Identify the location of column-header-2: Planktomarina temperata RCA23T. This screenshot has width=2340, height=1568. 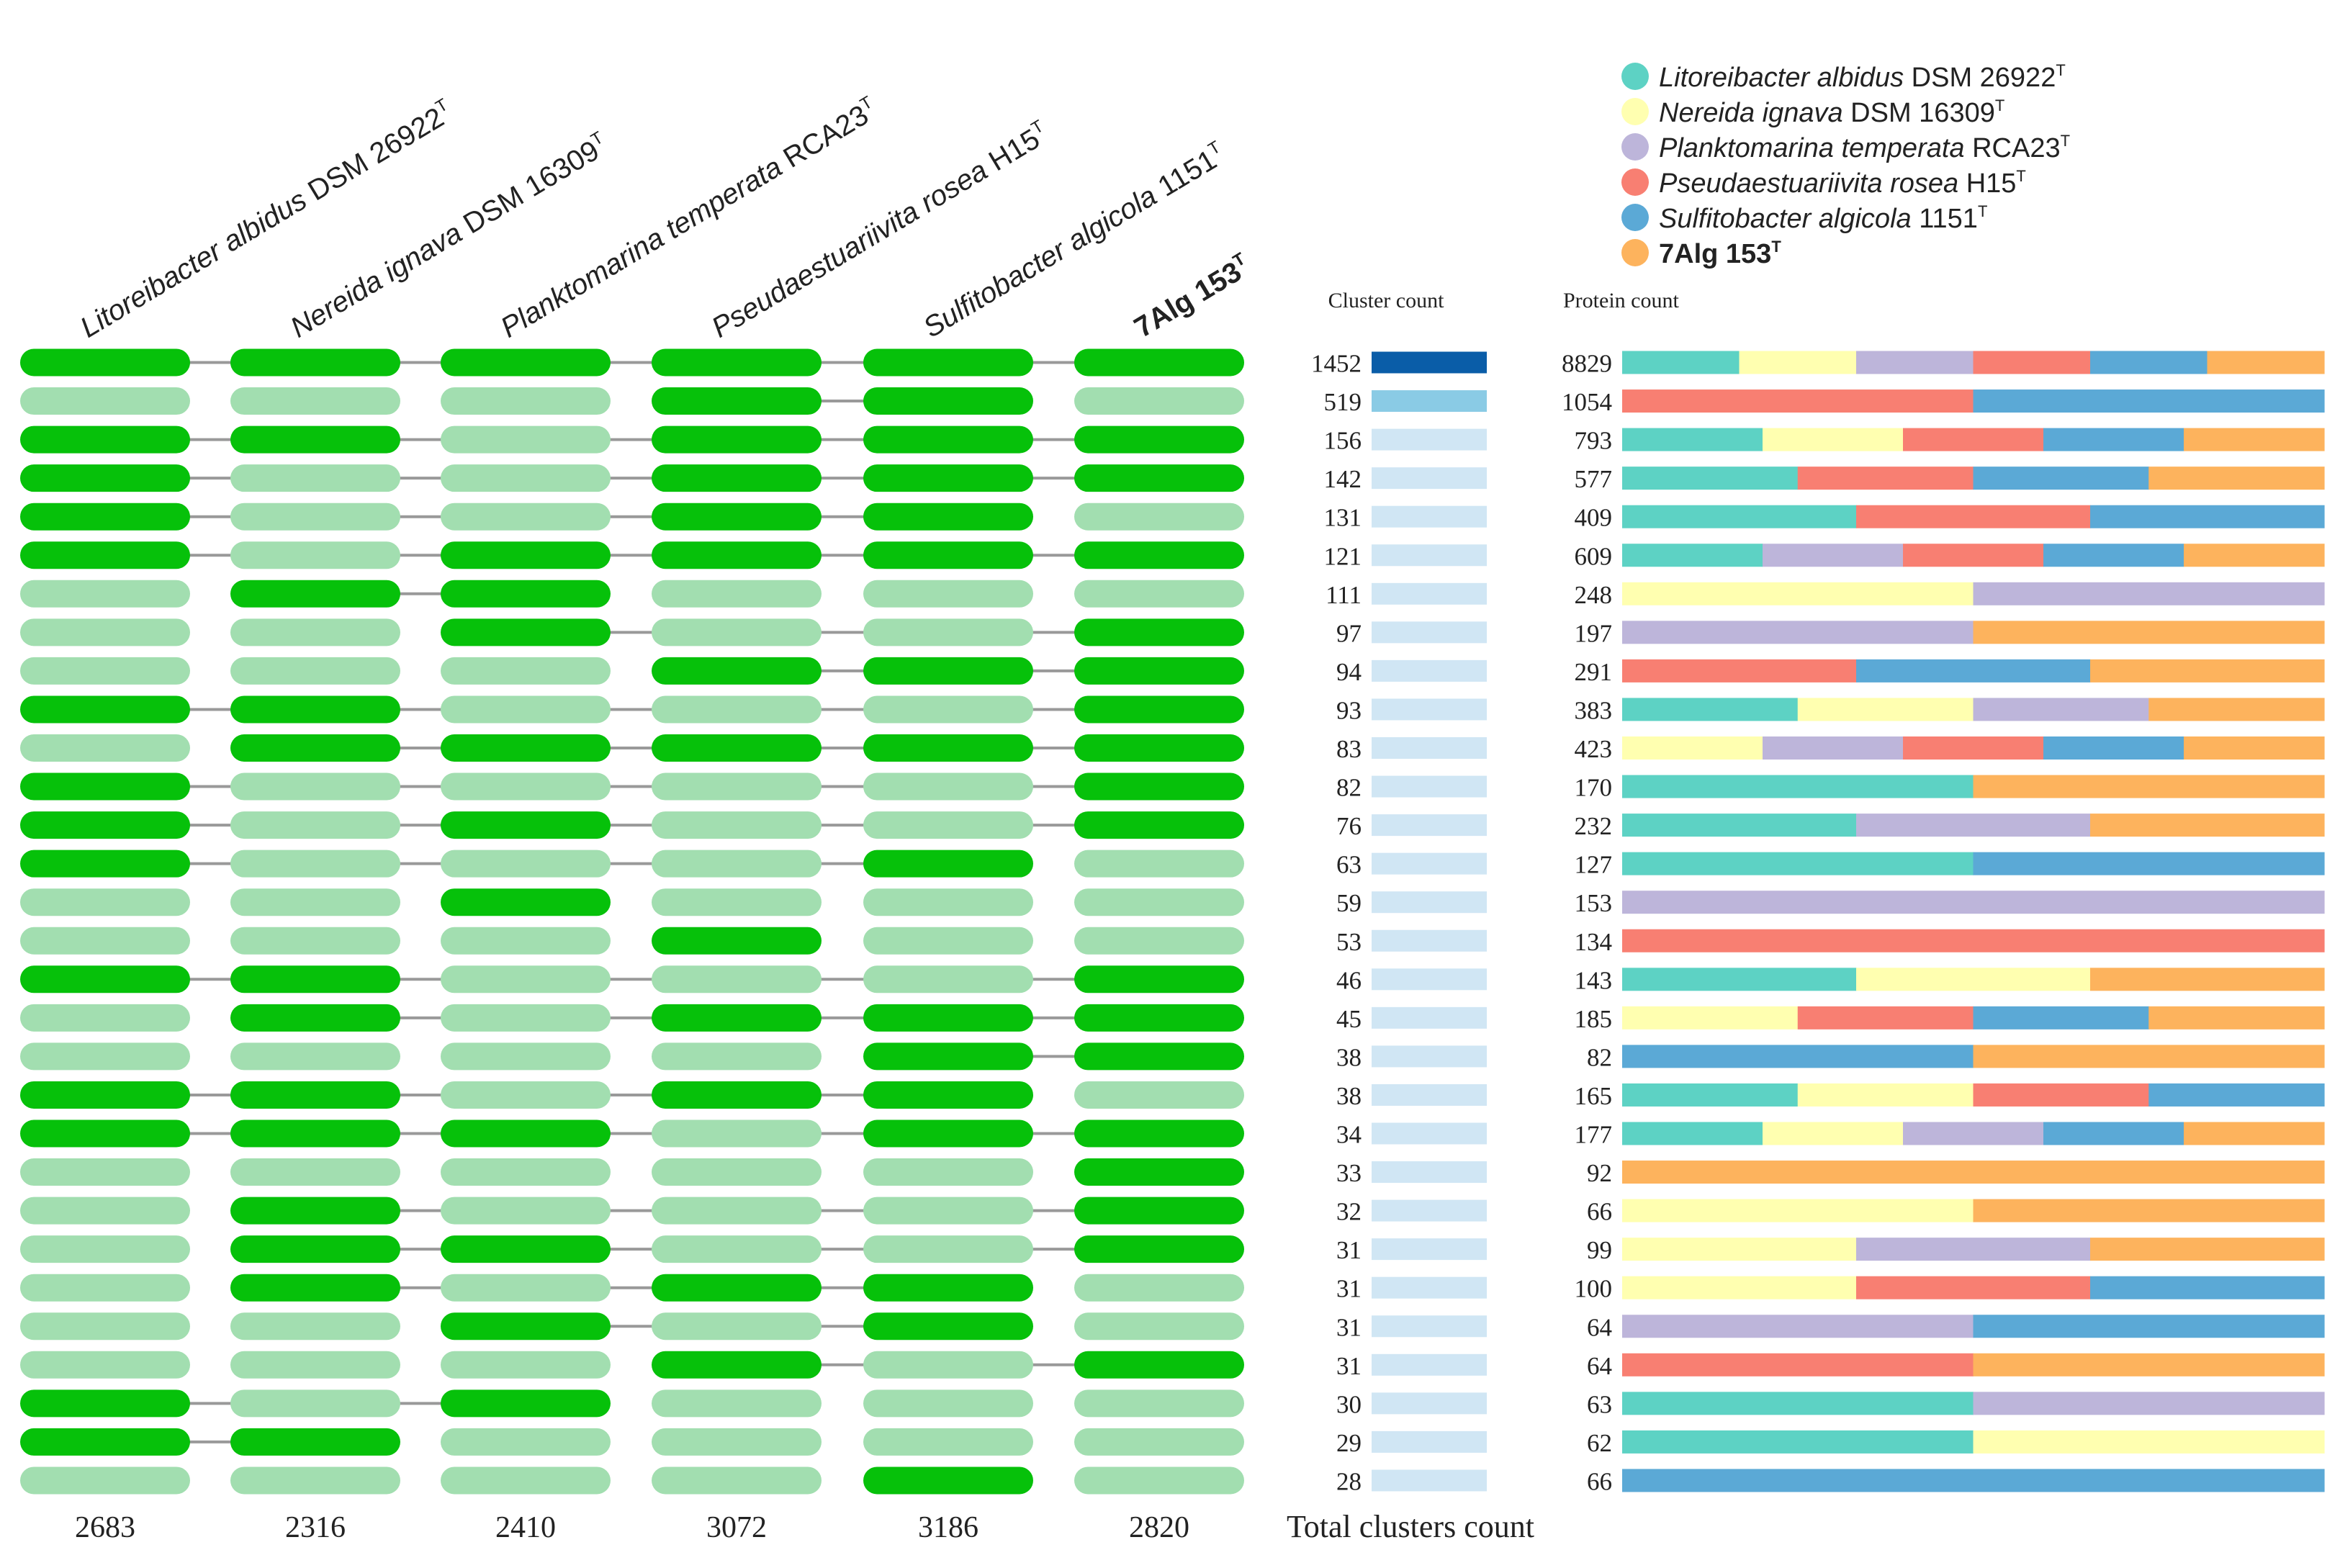
(689, 217).